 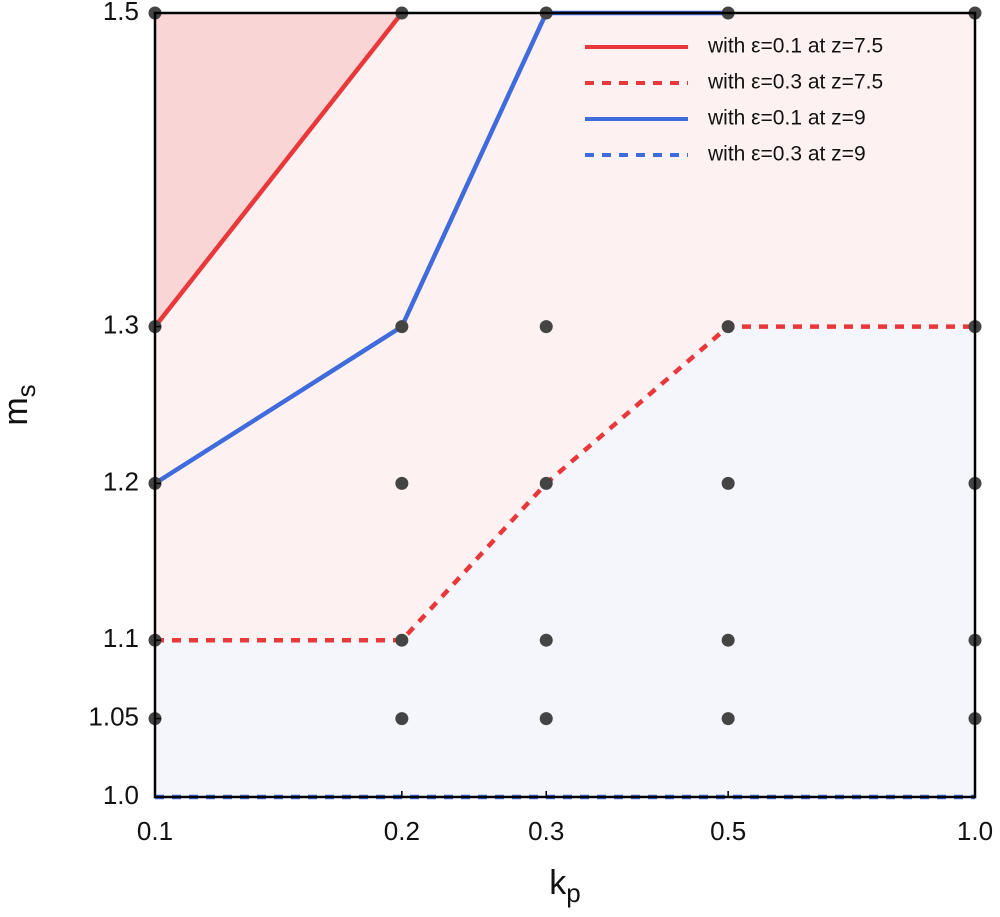 What do you see at coordinates (113, 716) in the screenshot?
I see `y-tick-label: 1.05` at bounding box center [113, 716].